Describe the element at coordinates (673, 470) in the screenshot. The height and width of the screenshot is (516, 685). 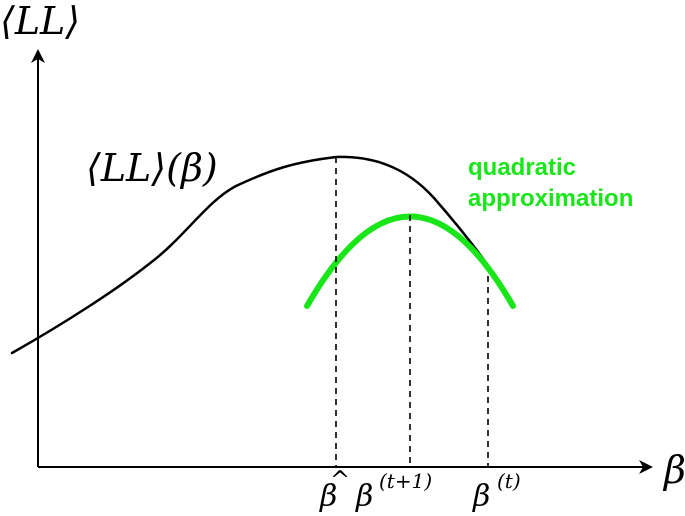
I see `x-axis-label: β` at that location.